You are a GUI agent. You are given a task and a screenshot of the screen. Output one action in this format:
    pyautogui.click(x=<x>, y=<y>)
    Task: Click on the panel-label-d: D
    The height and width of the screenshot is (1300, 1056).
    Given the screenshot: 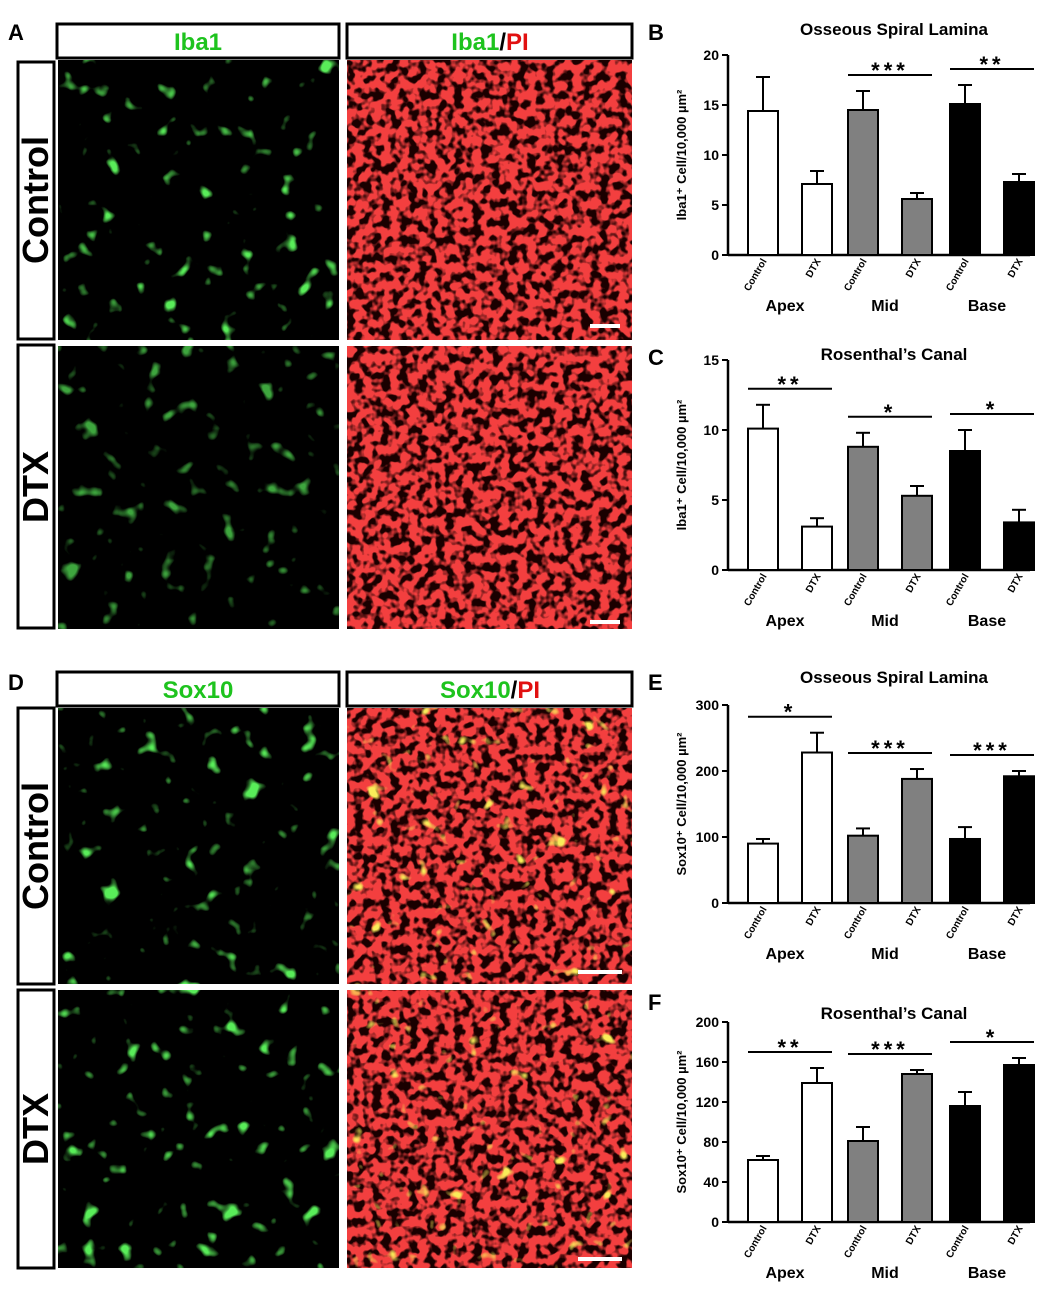 What is the action you would take?
    pyautogui.click(x=16, y=682)
    